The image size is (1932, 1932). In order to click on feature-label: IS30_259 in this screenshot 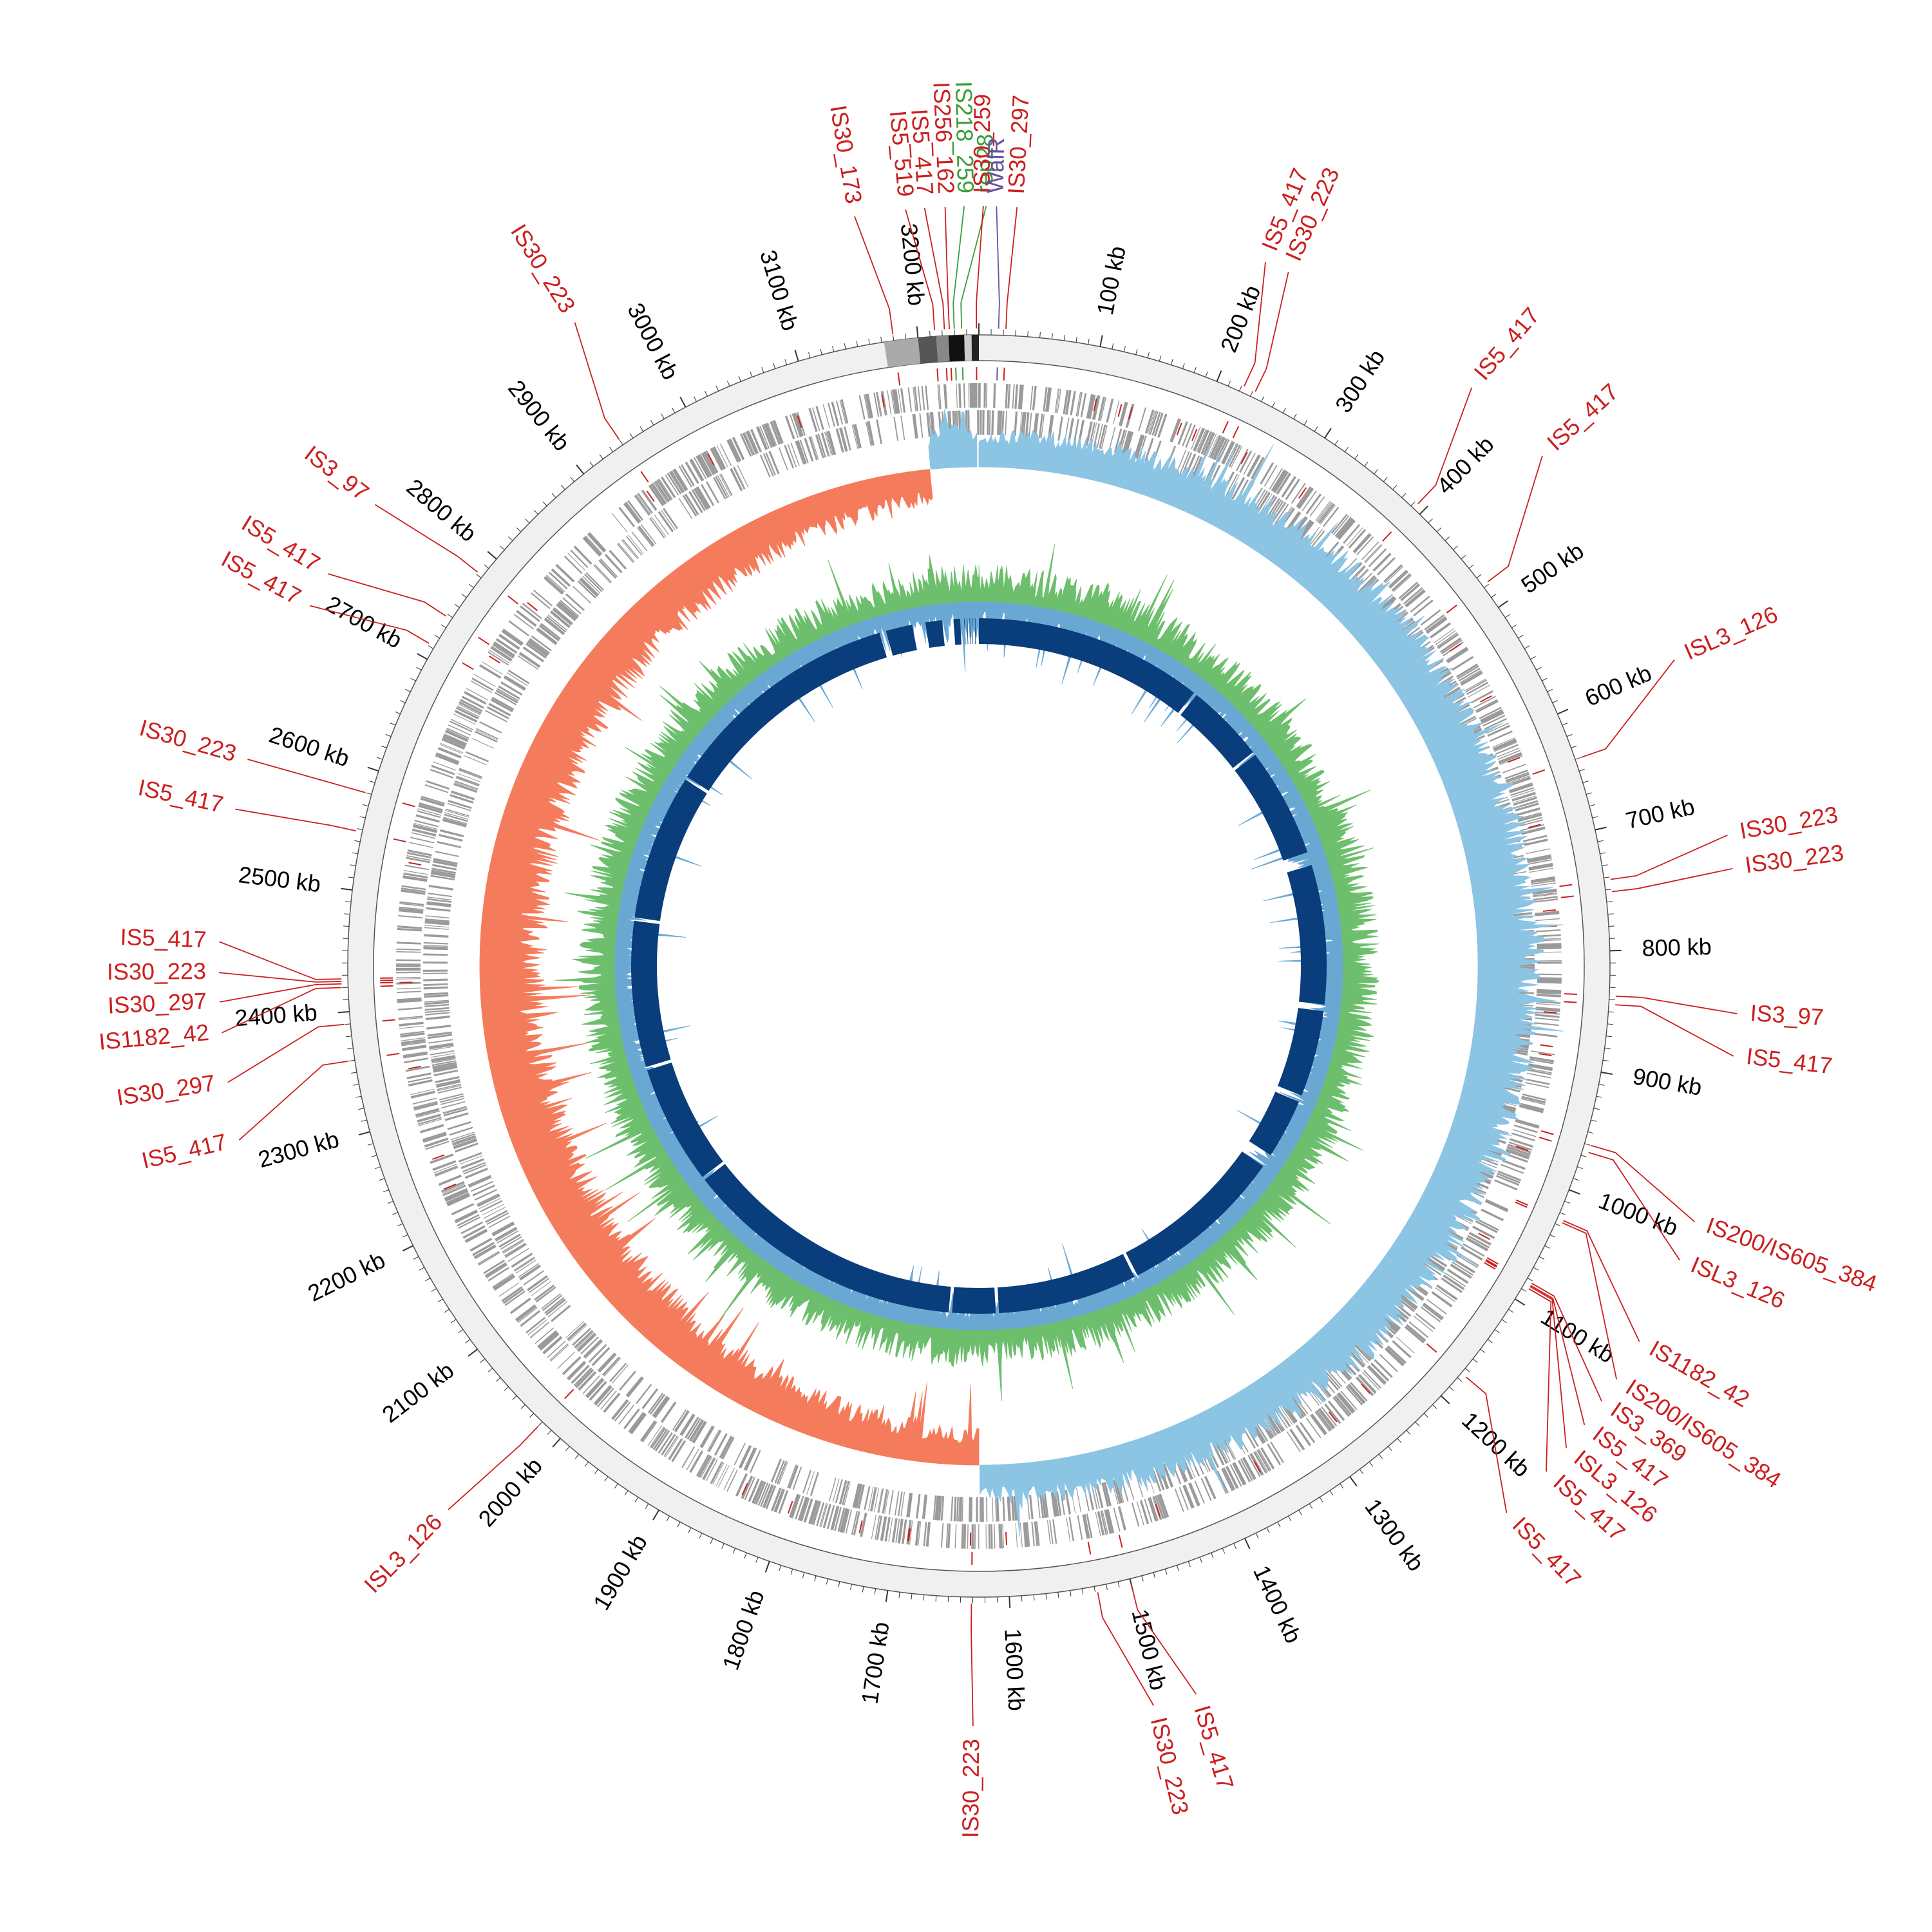, I will do `click(981, 143)`.